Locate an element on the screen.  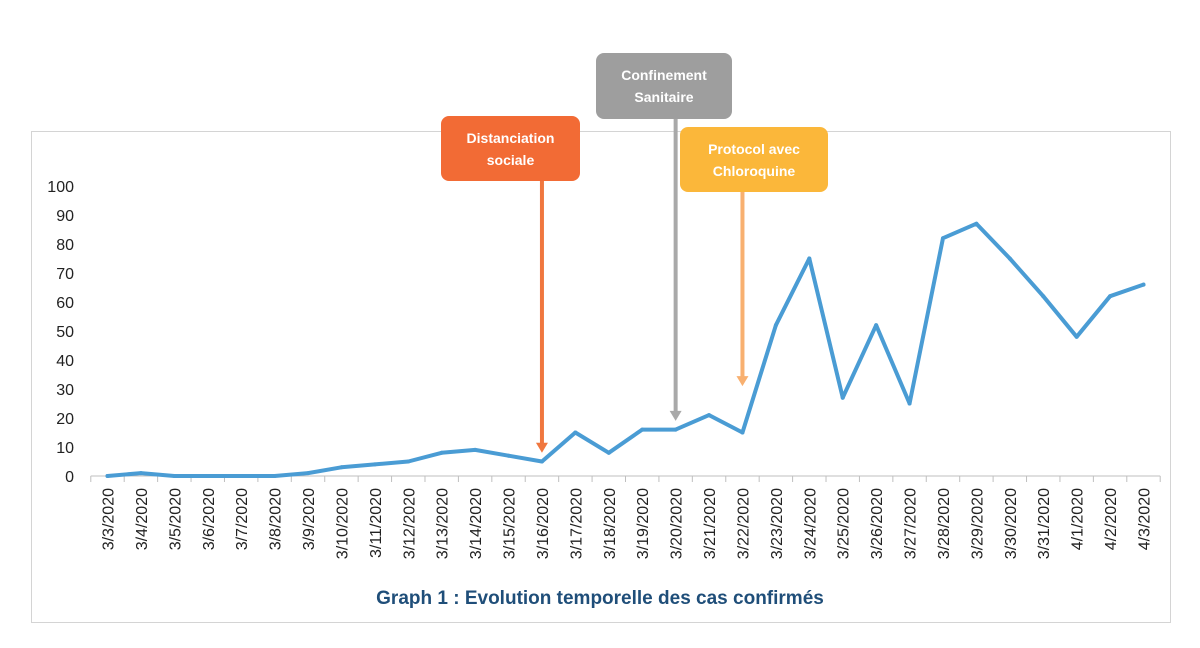
x-tick-label: 3/11/2020 is located at coordinates (376, 523).